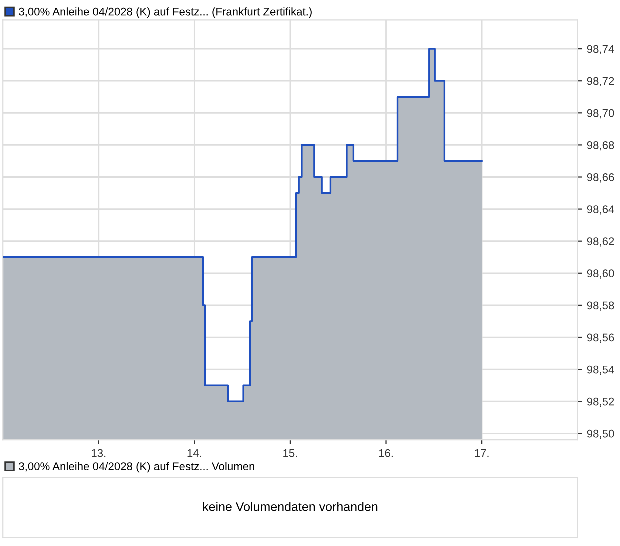 The width and height of the screenshot is (620, 546). What do you see at coordinates (386, 453) in the screenshot?
I see `x-tick-label: 16.` at bounding box center [386, 453].